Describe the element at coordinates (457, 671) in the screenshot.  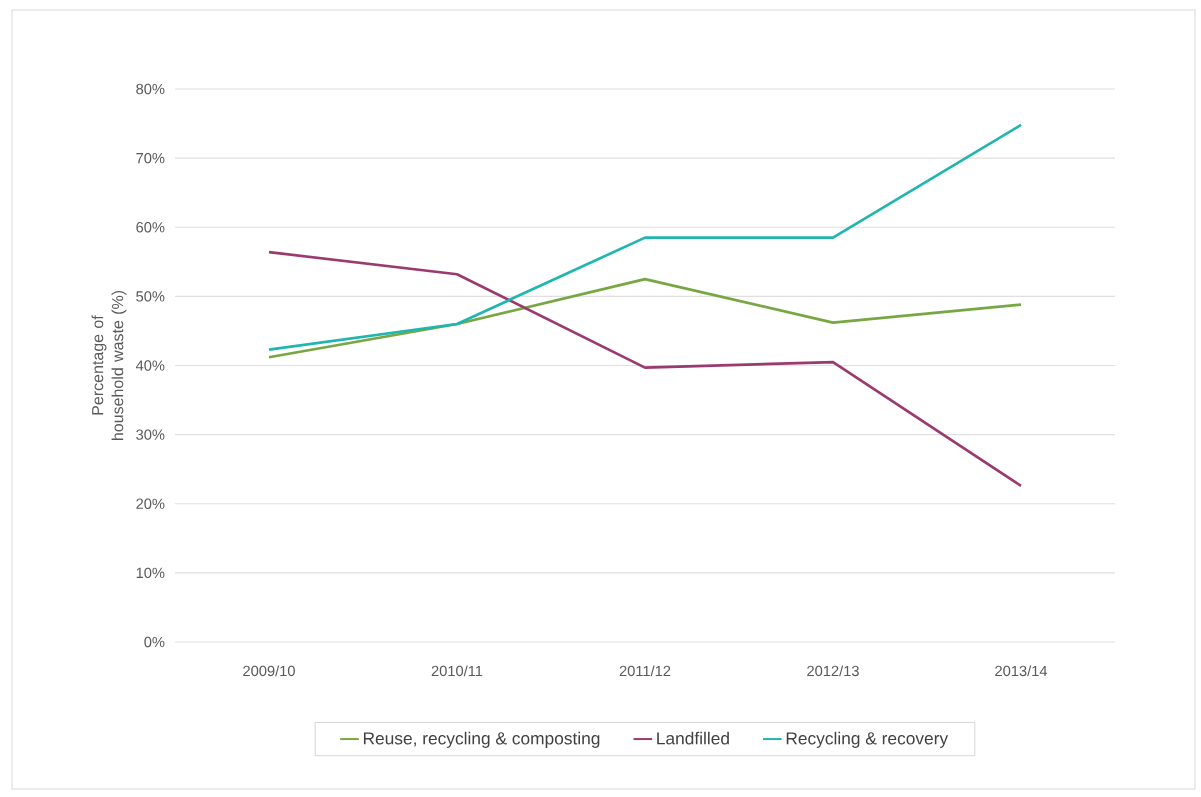
I see `x-tick-label: 2010/11` at that location.